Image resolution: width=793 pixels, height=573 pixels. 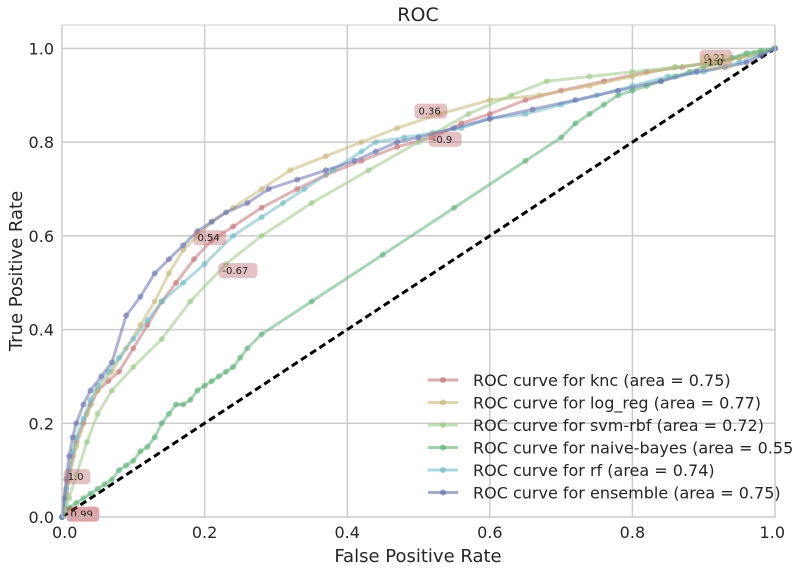 I want to click on x-tick-label: 0.2, so click(x=204, y=532).